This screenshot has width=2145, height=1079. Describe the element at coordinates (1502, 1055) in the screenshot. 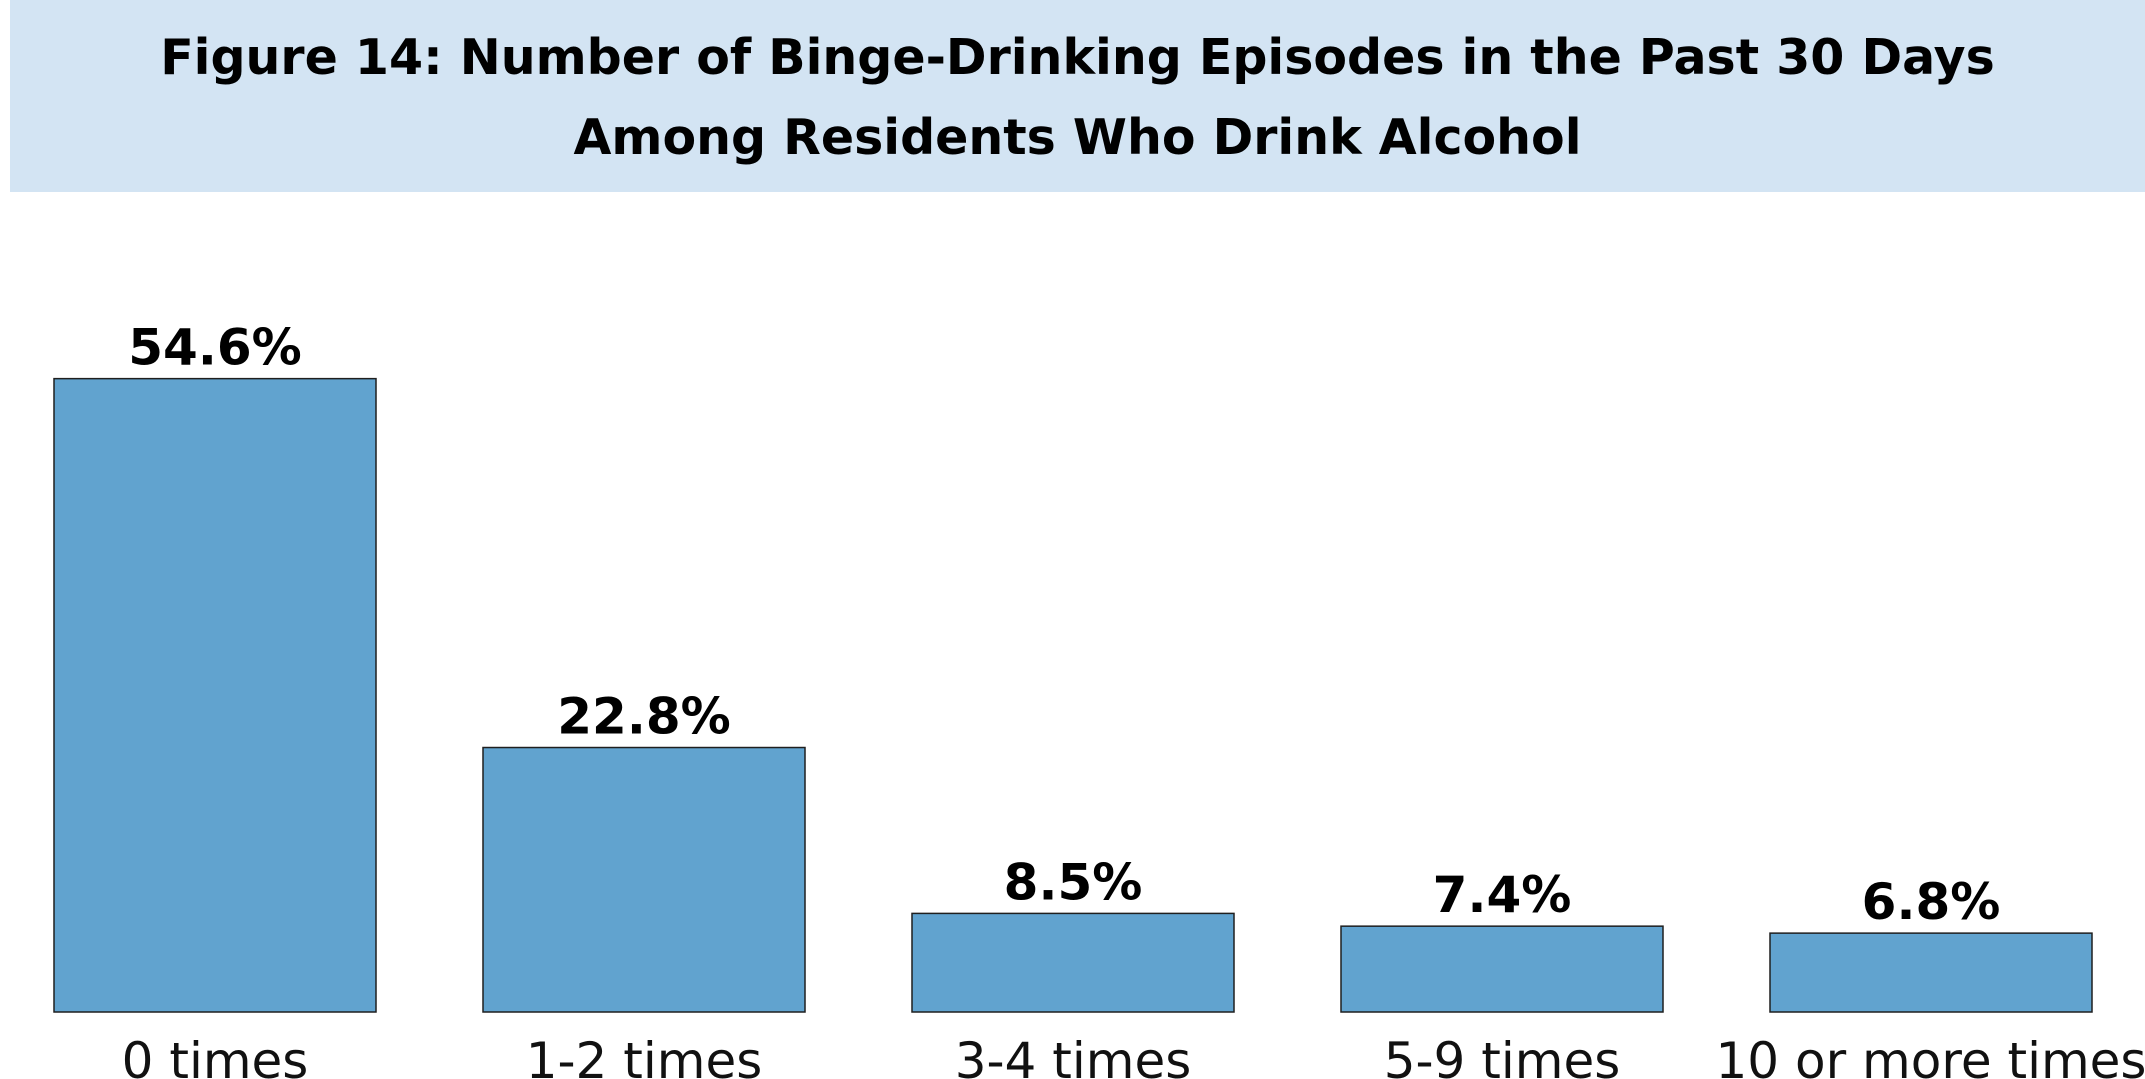

I see `category-label-4: 5-9 times` at that location.